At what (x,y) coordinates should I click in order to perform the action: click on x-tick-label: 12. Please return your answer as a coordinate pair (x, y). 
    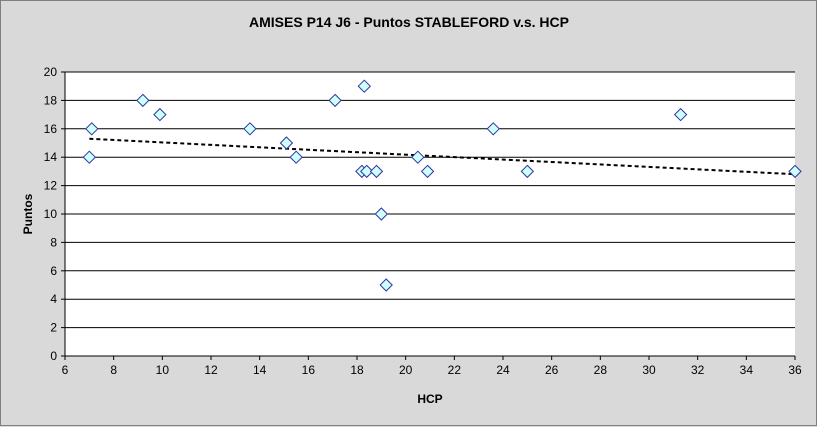
    Looking at the image, I should click on (211, 370).